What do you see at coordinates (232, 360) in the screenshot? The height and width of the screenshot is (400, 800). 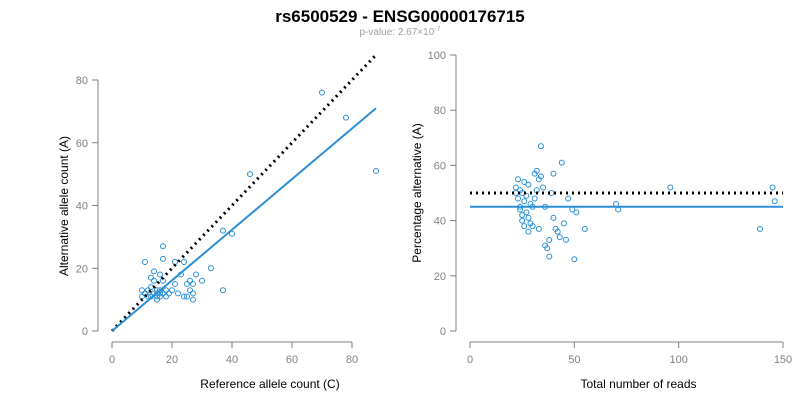 I see `x-tick-label: 40` at bounding box center [232, 360].